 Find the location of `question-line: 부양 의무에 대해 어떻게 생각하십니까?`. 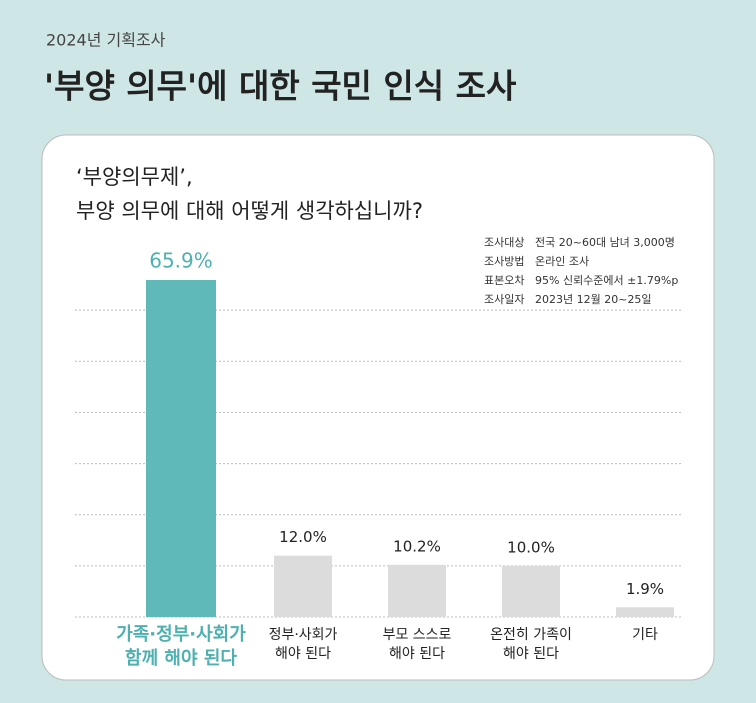

question-line: 부양 의무에 대해 어떻게 생각하십니까? is located at coordinates (249, 211).